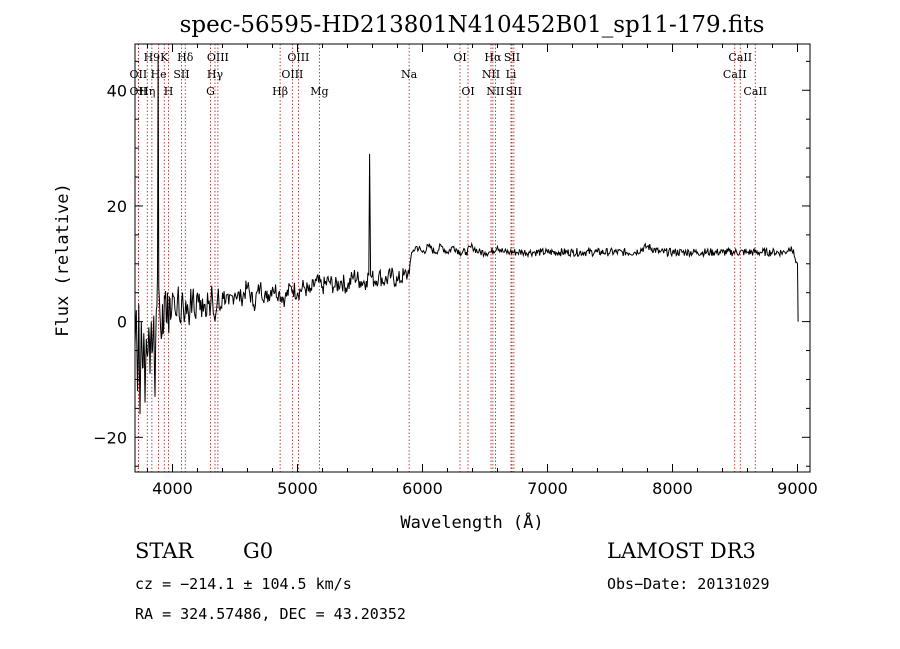 This screenshot has height=649, width=900. What do you see at coordinates (511, 74) in the screenshot?
I see `spectral-line-label: Li` at bounding box center [511, 74].